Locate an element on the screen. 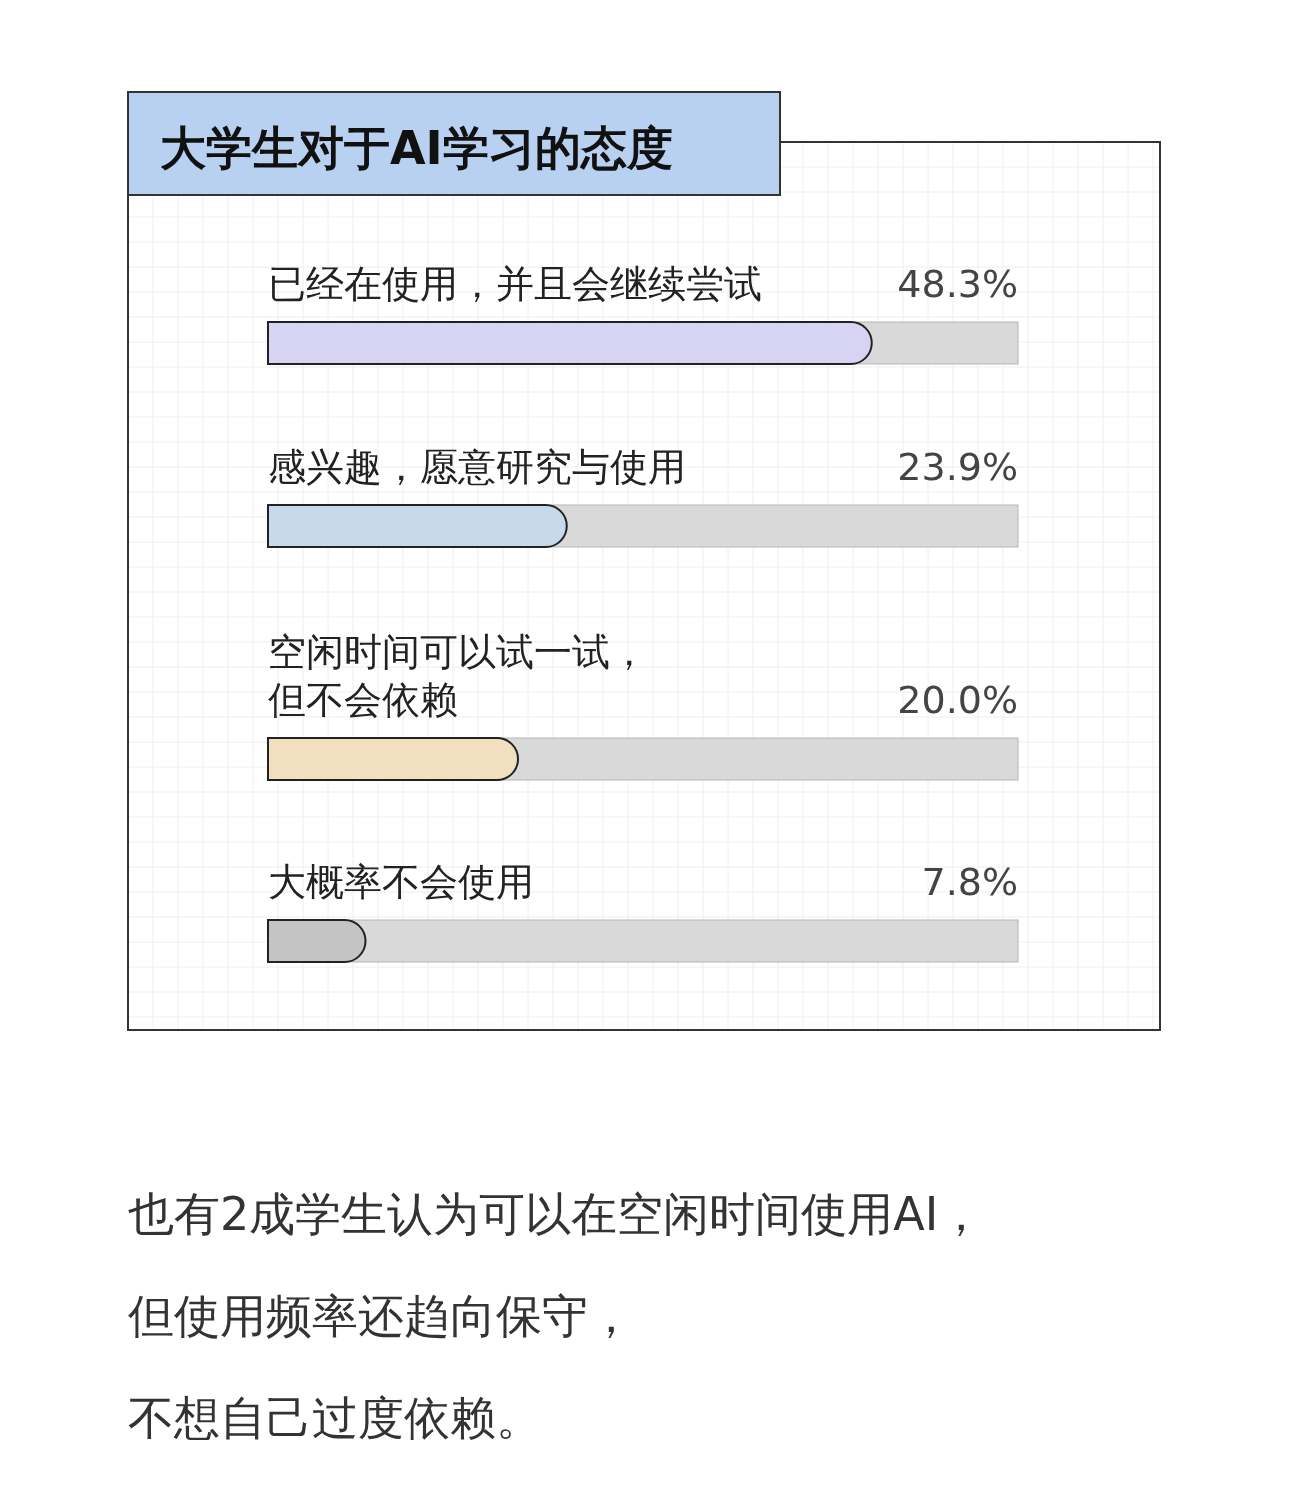 This screenshot has height=1497, width=1290. text: 不想自己过度依赖。 is located at coordinates (335, 1418).